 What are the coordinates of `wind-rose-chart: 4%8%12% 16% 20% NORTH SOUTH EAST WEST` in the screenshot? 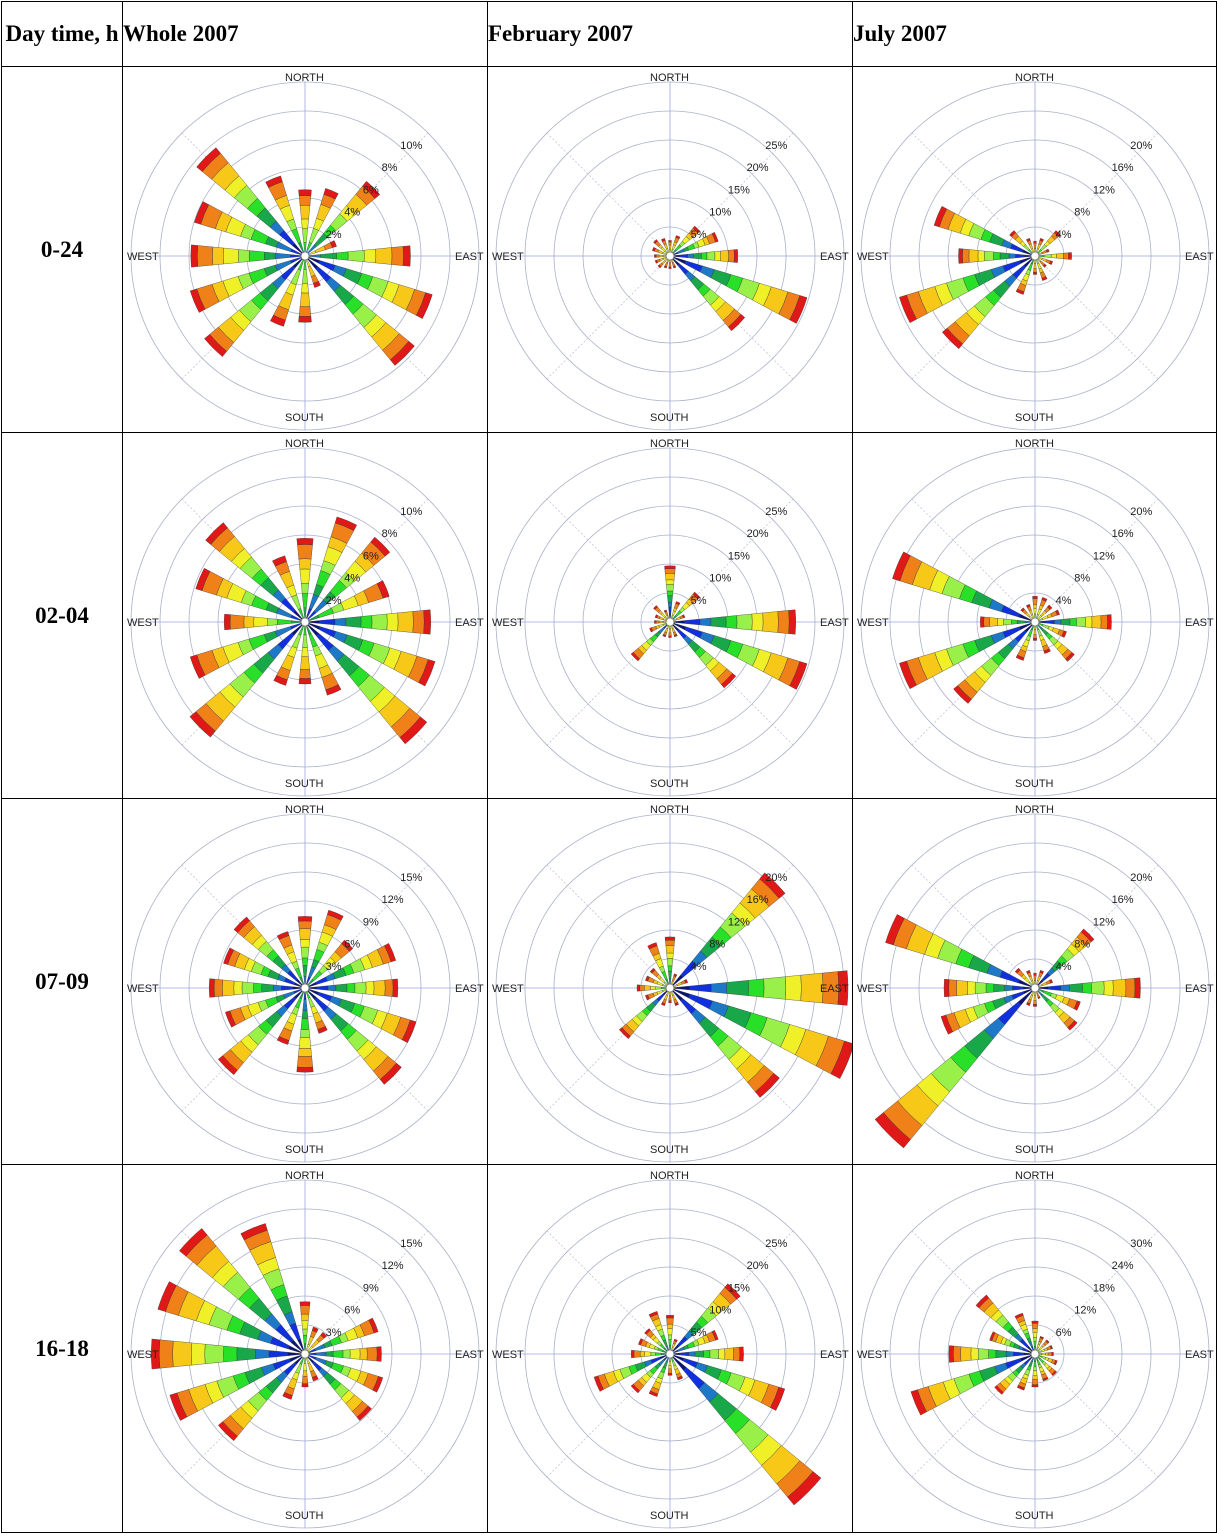 It's located at (1035, 617).